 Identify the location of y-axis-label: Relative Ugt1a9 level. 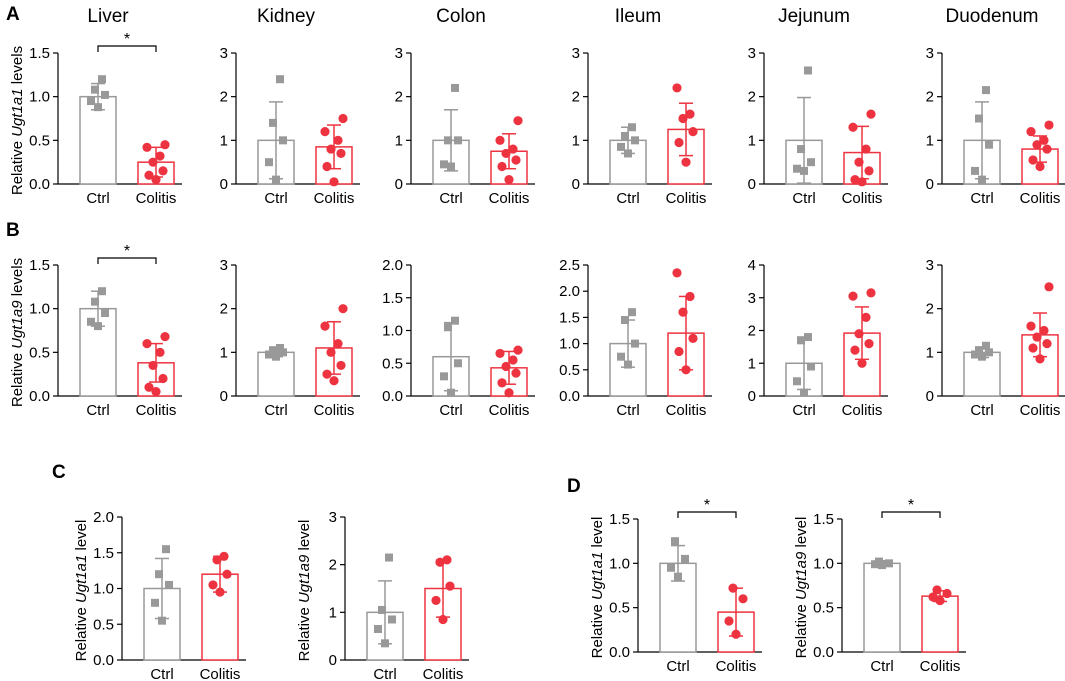
(801, 588).